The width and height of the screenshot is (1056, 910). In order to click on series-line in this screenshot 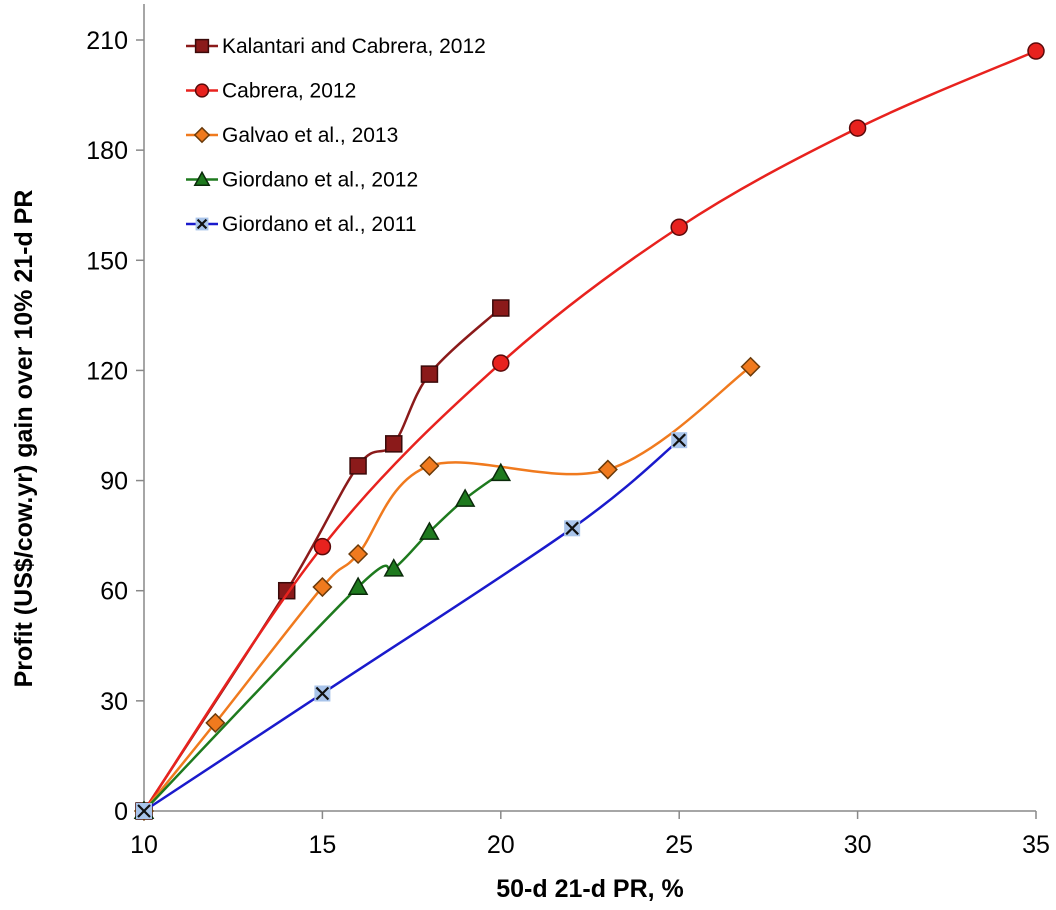, I will do `click(322, 642)`.